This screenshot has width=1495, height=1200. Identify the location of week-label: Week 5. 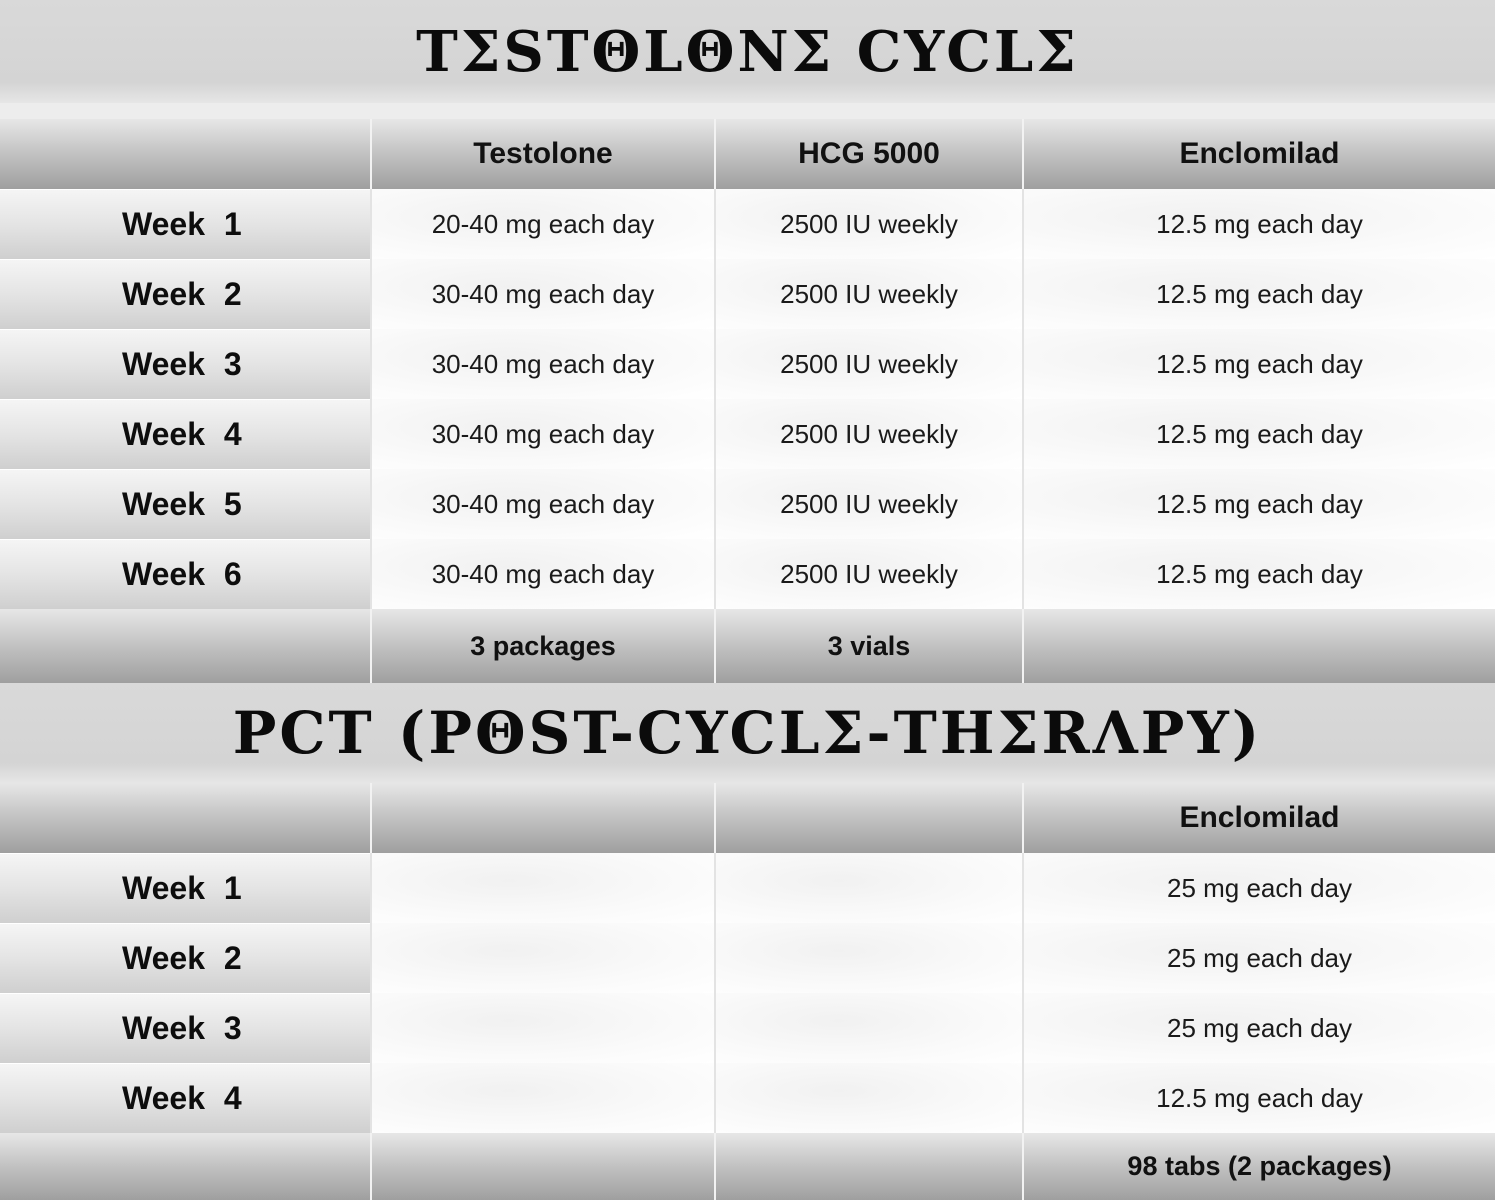
(185, 504).